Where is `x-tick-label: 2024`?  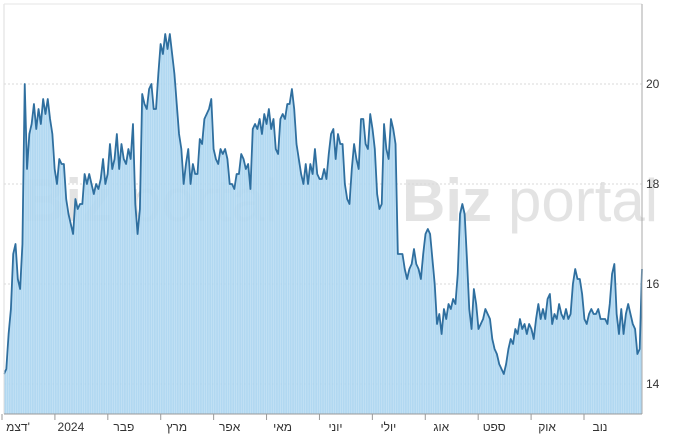 x-tick-label: 2024 is located at coordinates (71, 427).